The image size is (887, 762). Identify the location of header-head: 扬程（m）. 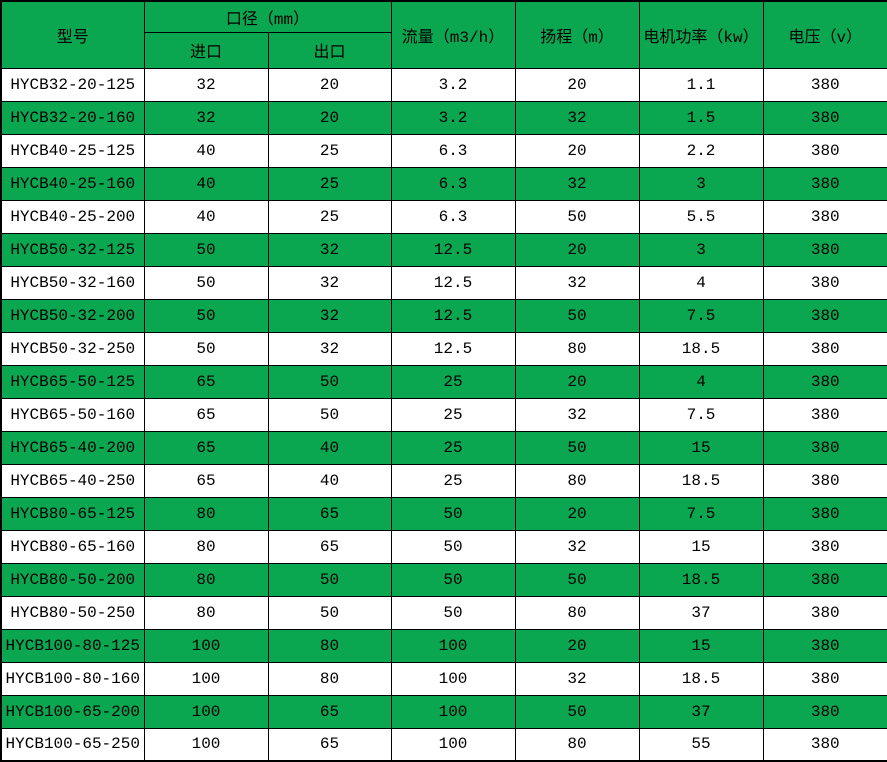
(577, 34).